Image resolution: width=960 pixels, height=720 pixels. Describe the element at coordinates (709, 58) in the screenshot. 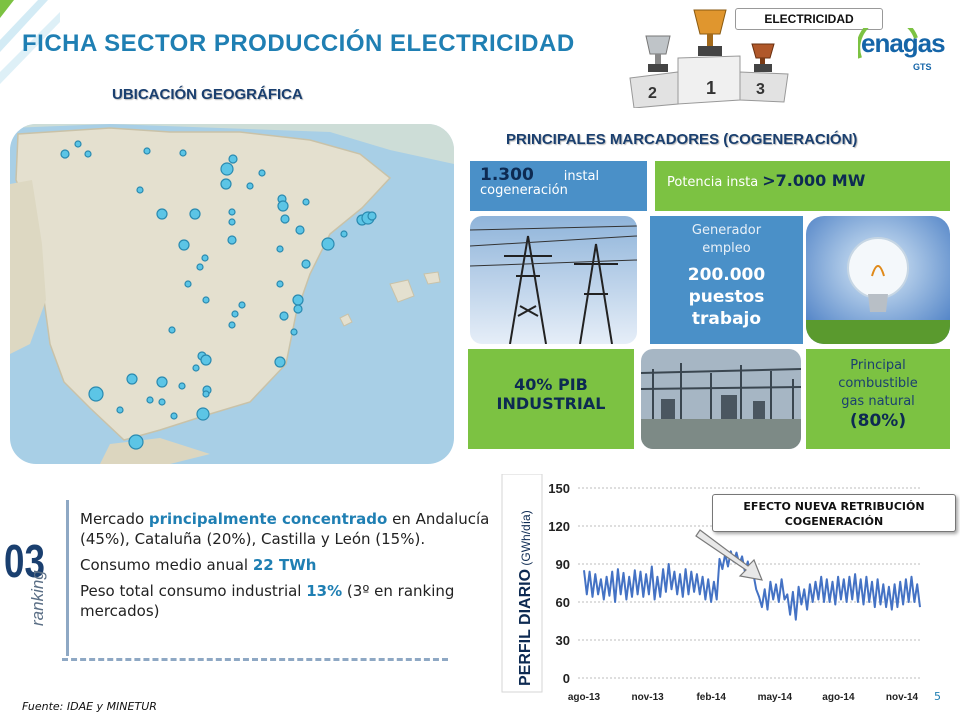

I see `podium-trophies-illustration: 2 1 3` at that location.